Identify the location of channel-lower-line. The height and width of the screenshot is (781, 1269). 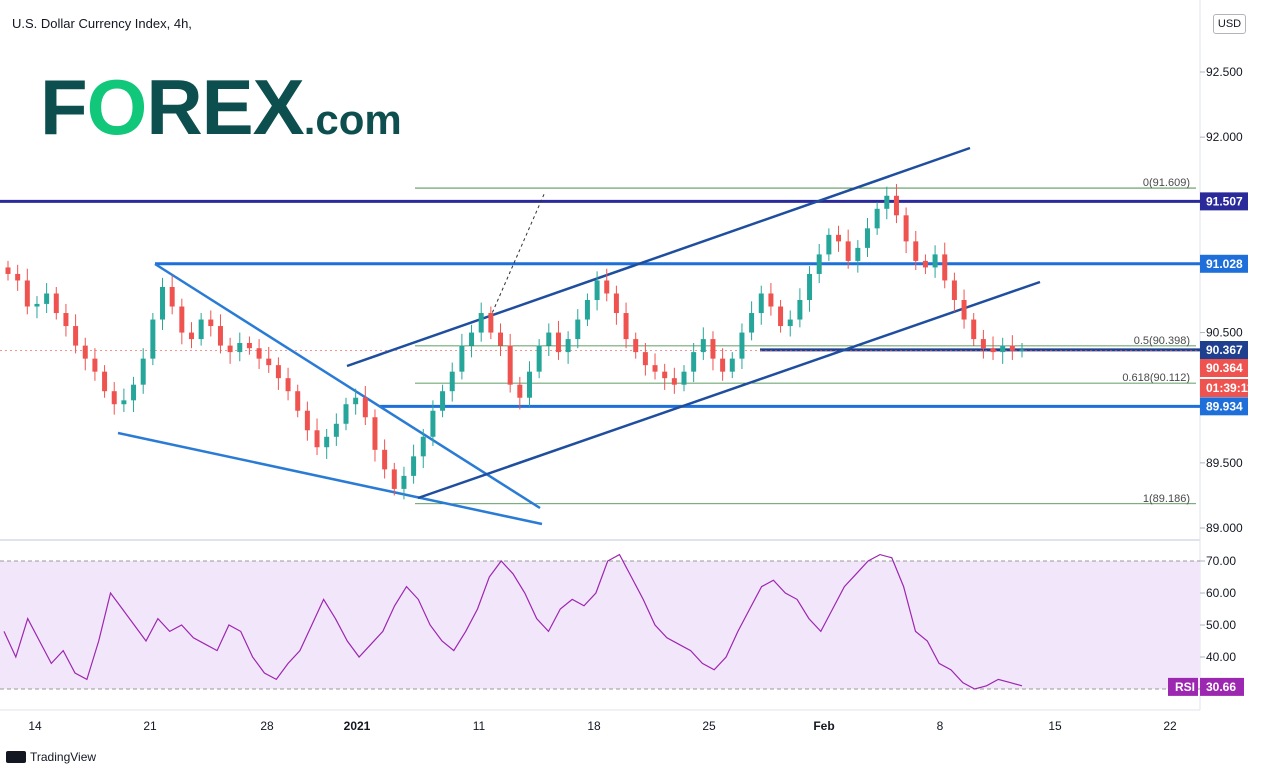
(729, 390).